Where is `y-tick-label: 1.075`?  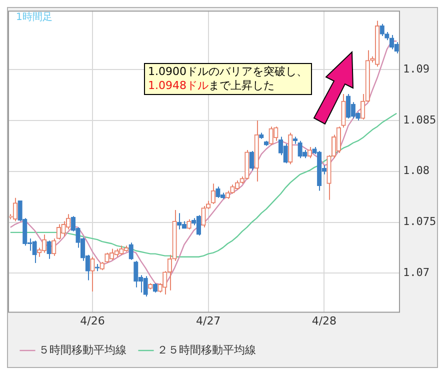
y-tick-label: 1.075 is located at coordinates (419, 221).